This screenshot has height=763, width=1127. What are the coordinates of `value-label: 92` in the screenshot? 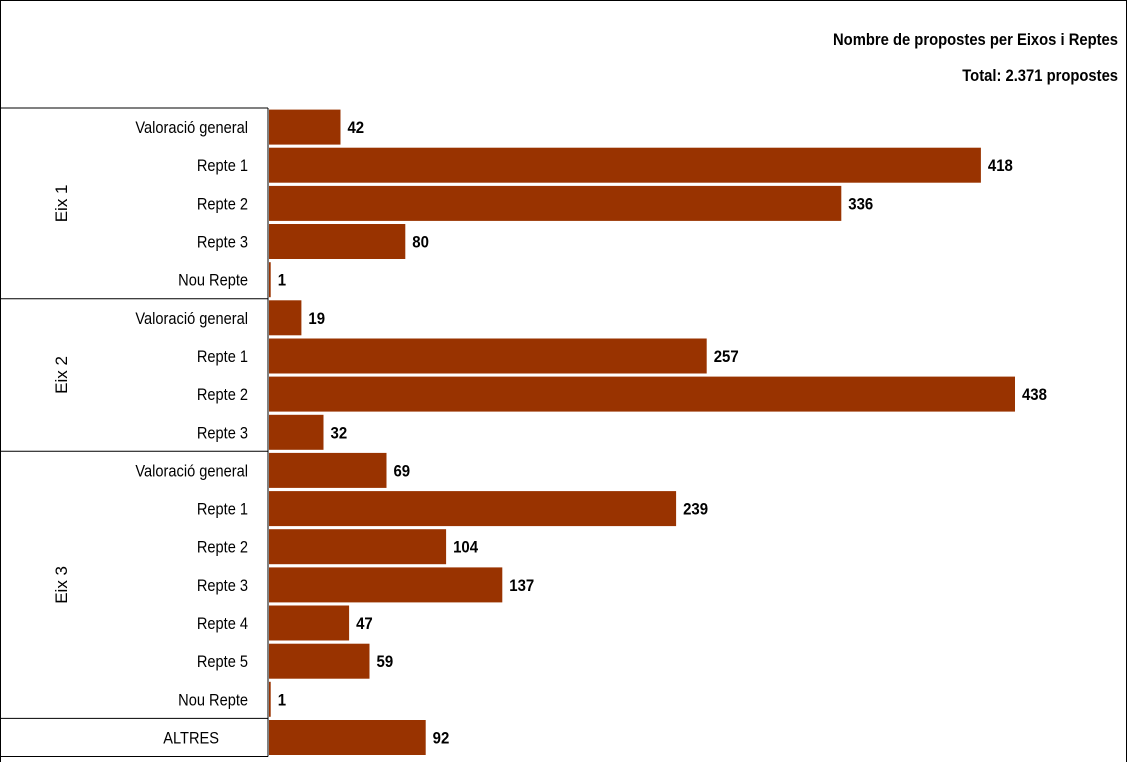 It's located at (441, 739).